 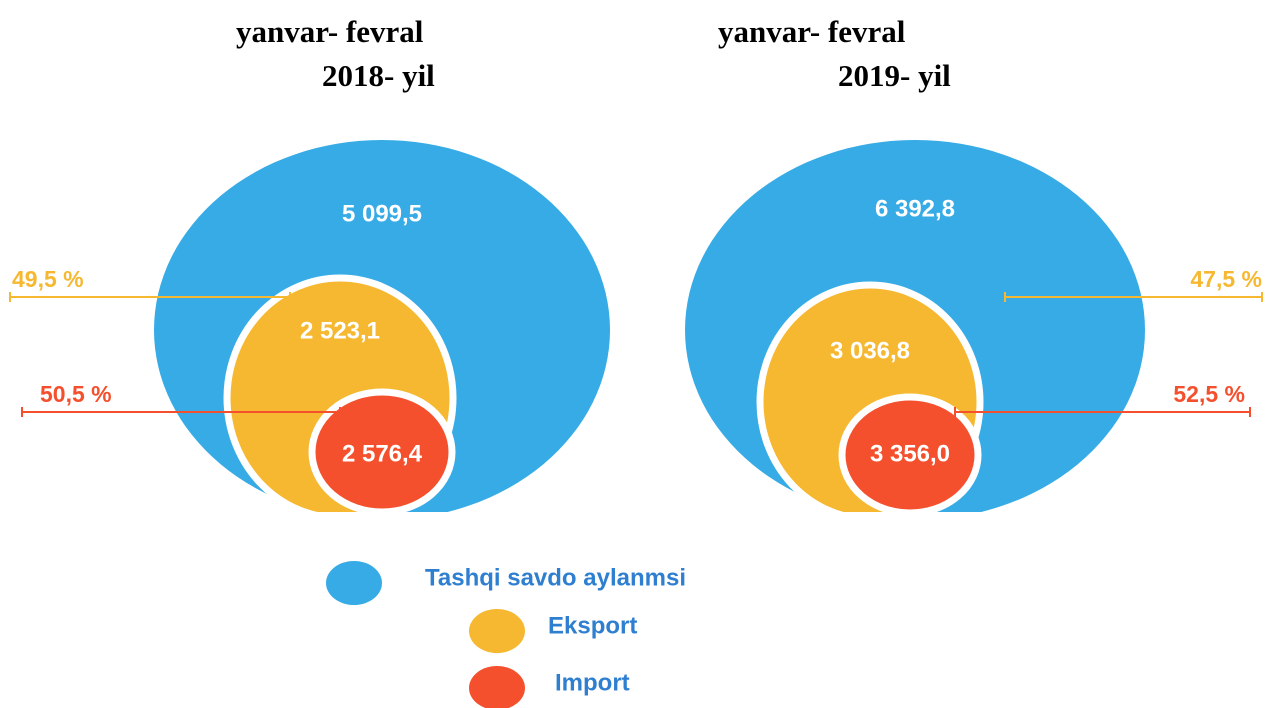 I want to click on legend-label: Import, so click(x=592, y=682).